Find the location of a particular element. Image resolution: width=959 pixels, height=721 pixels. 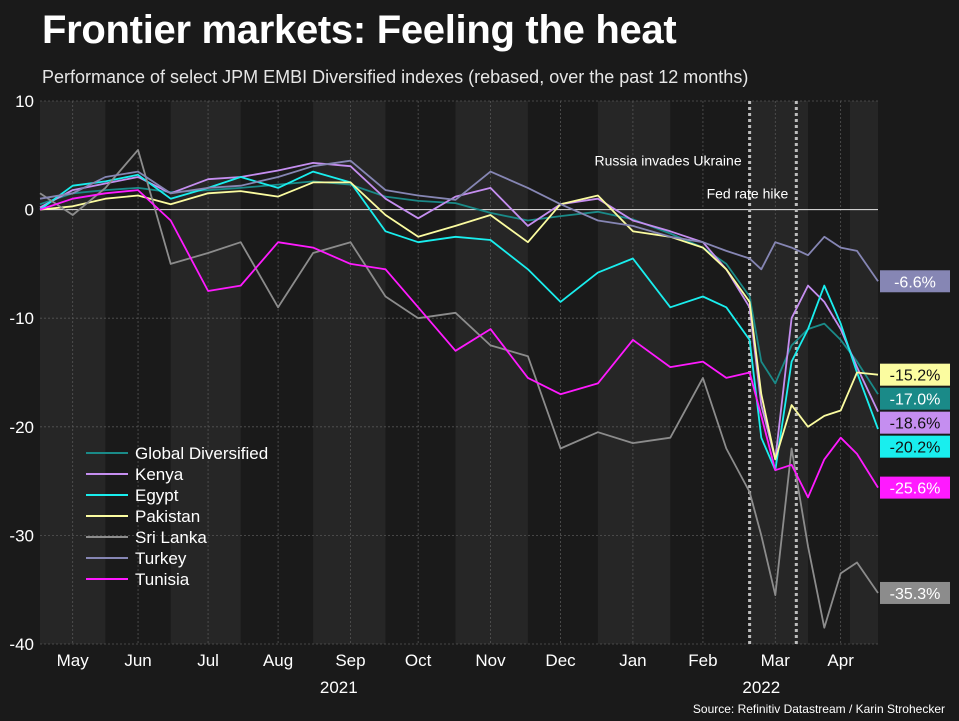

end-value-text: -25.6% is located at coordinates (915, 489).